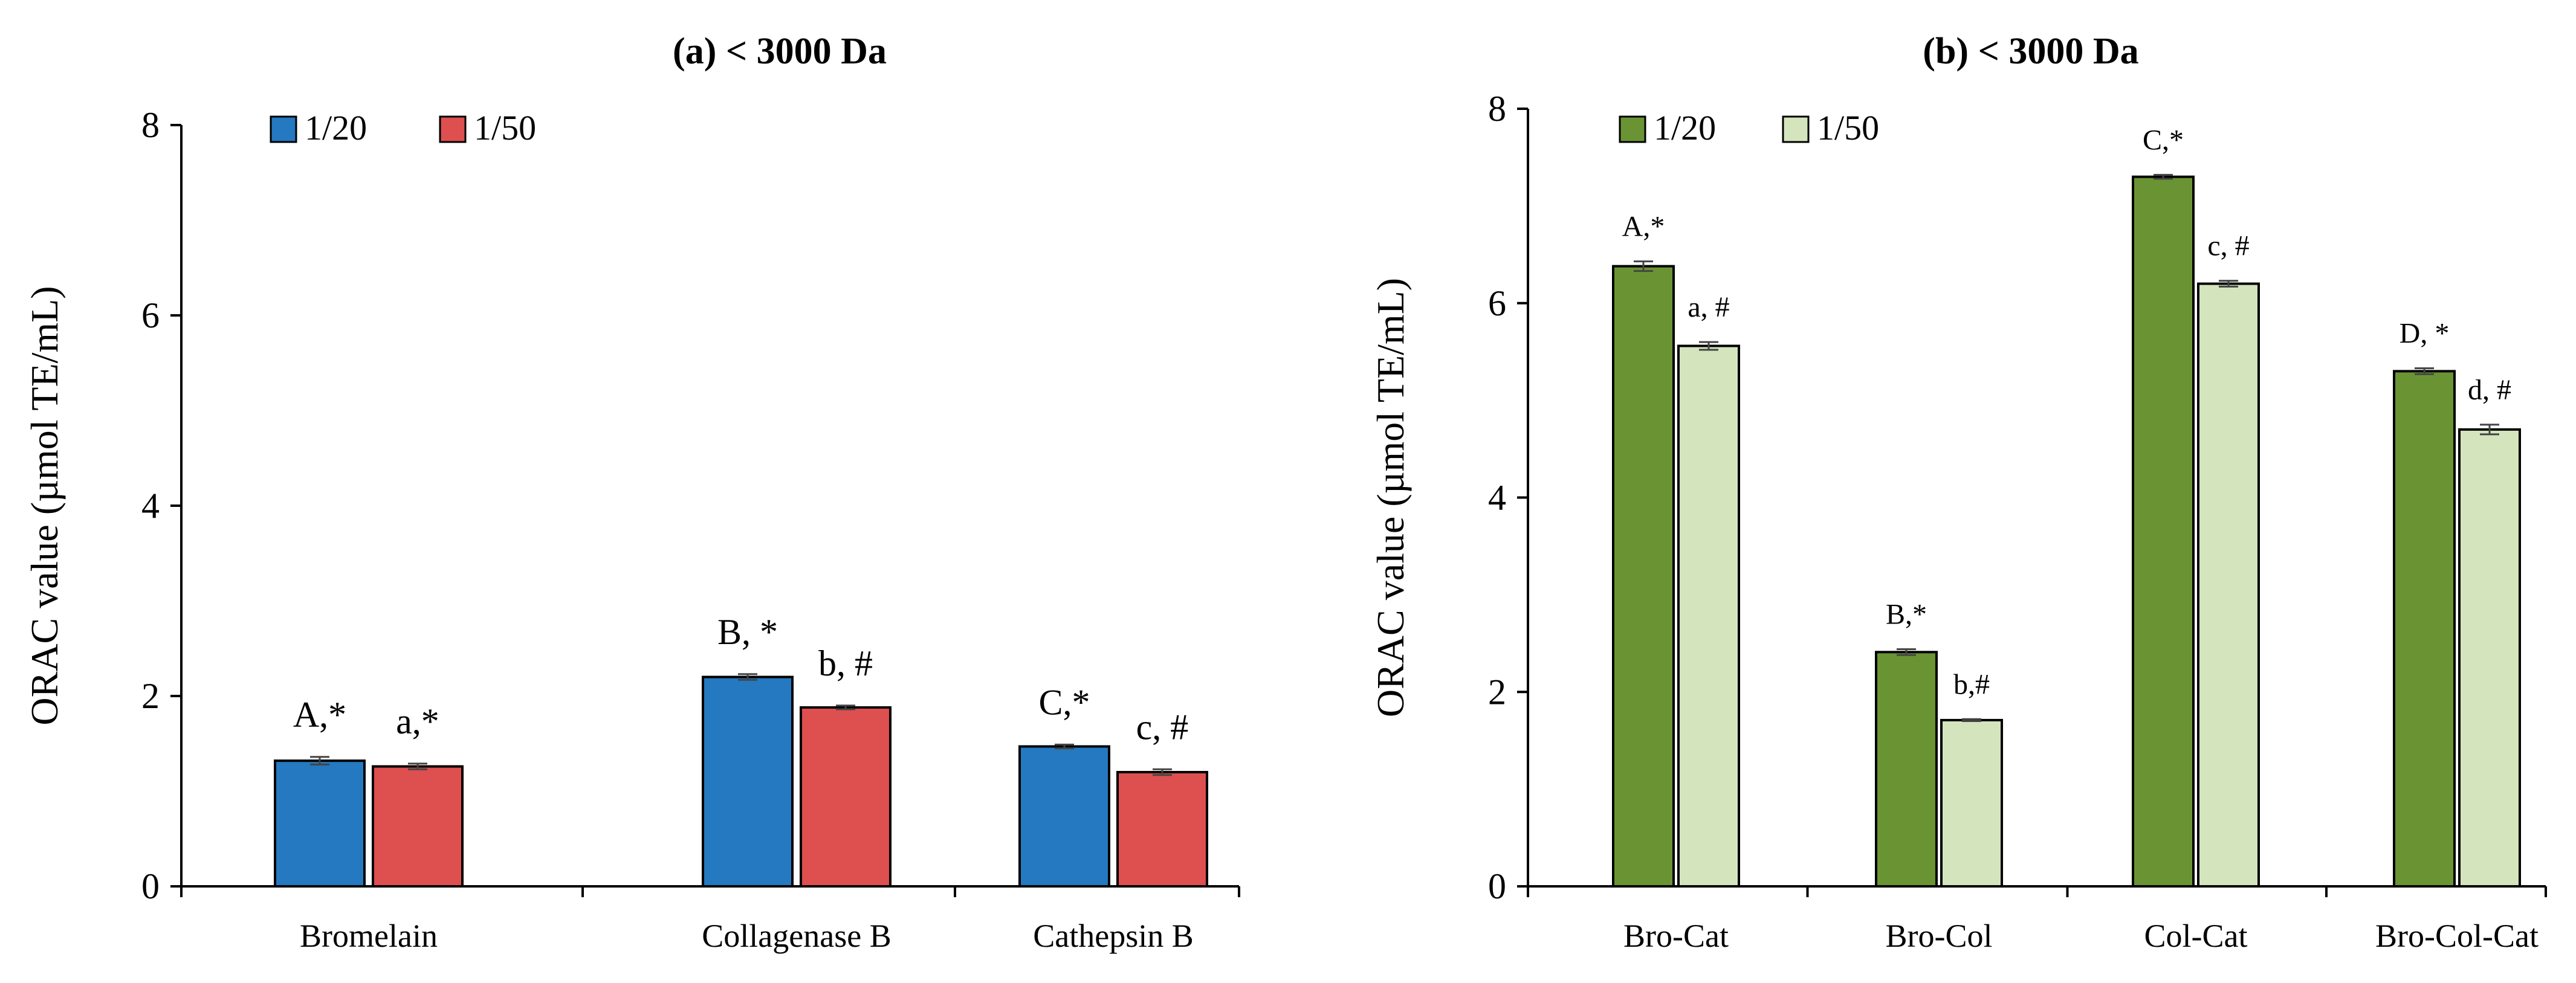 The width and height of the screenshot is (2576, 983). I want to click on x-category-label: Col-Cat, so click(2196, 936).